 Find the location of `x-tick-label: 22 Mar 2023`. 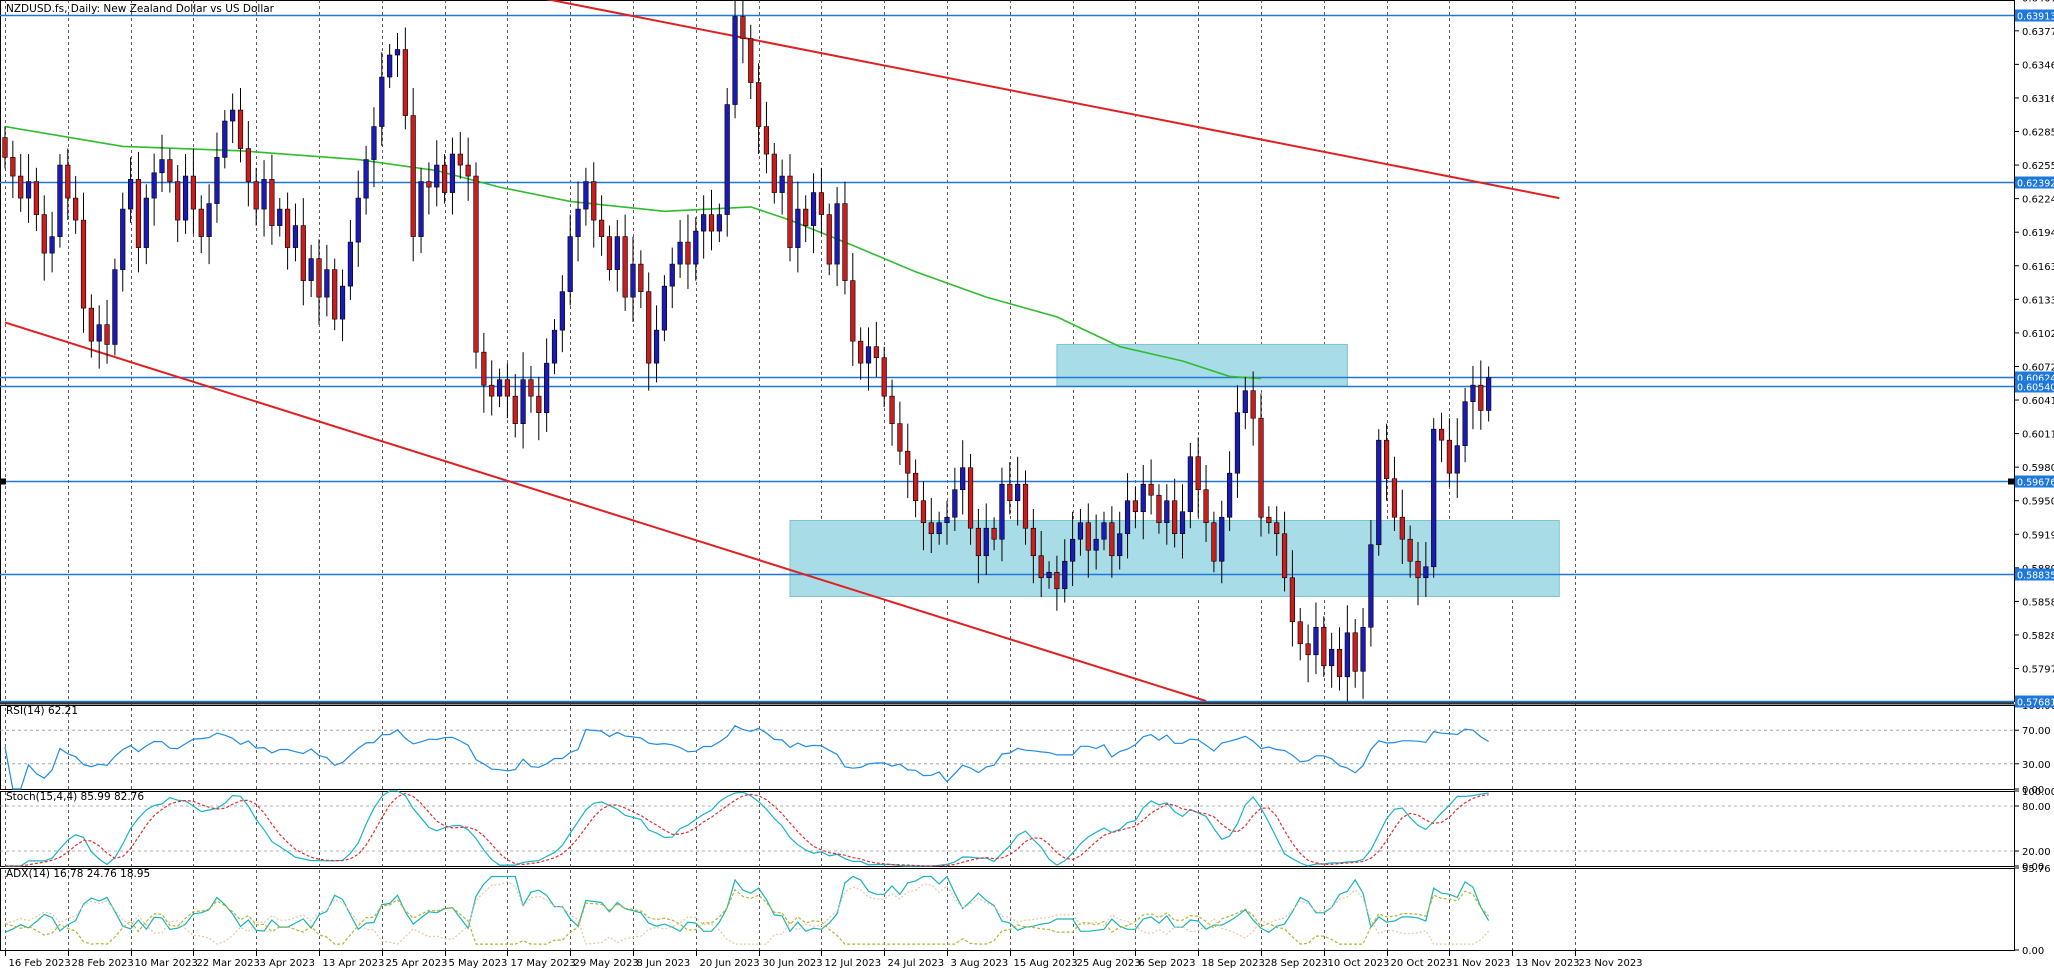

x-tick-label: 22 Mar 2023 is located at coordinates (228, 963).